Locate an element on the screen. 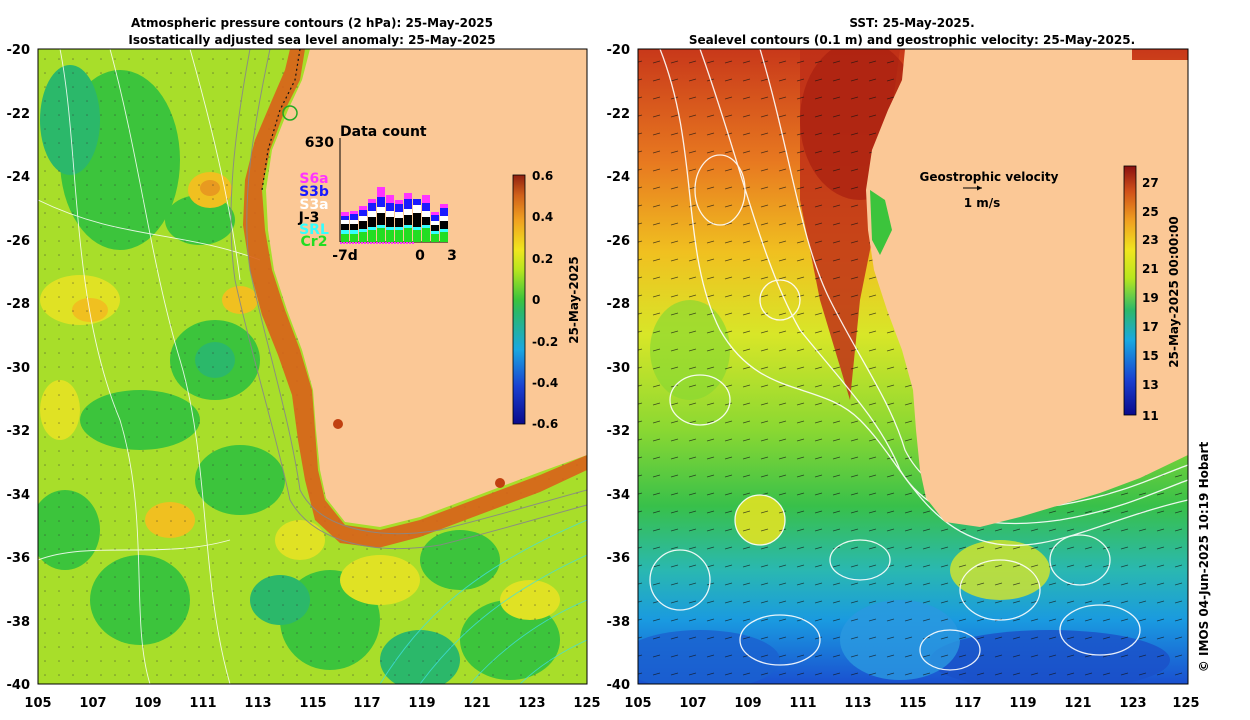 This screenshot has width=1250, height=720. sst-cb-tick: 25 is located at coordinates (1150, 212).